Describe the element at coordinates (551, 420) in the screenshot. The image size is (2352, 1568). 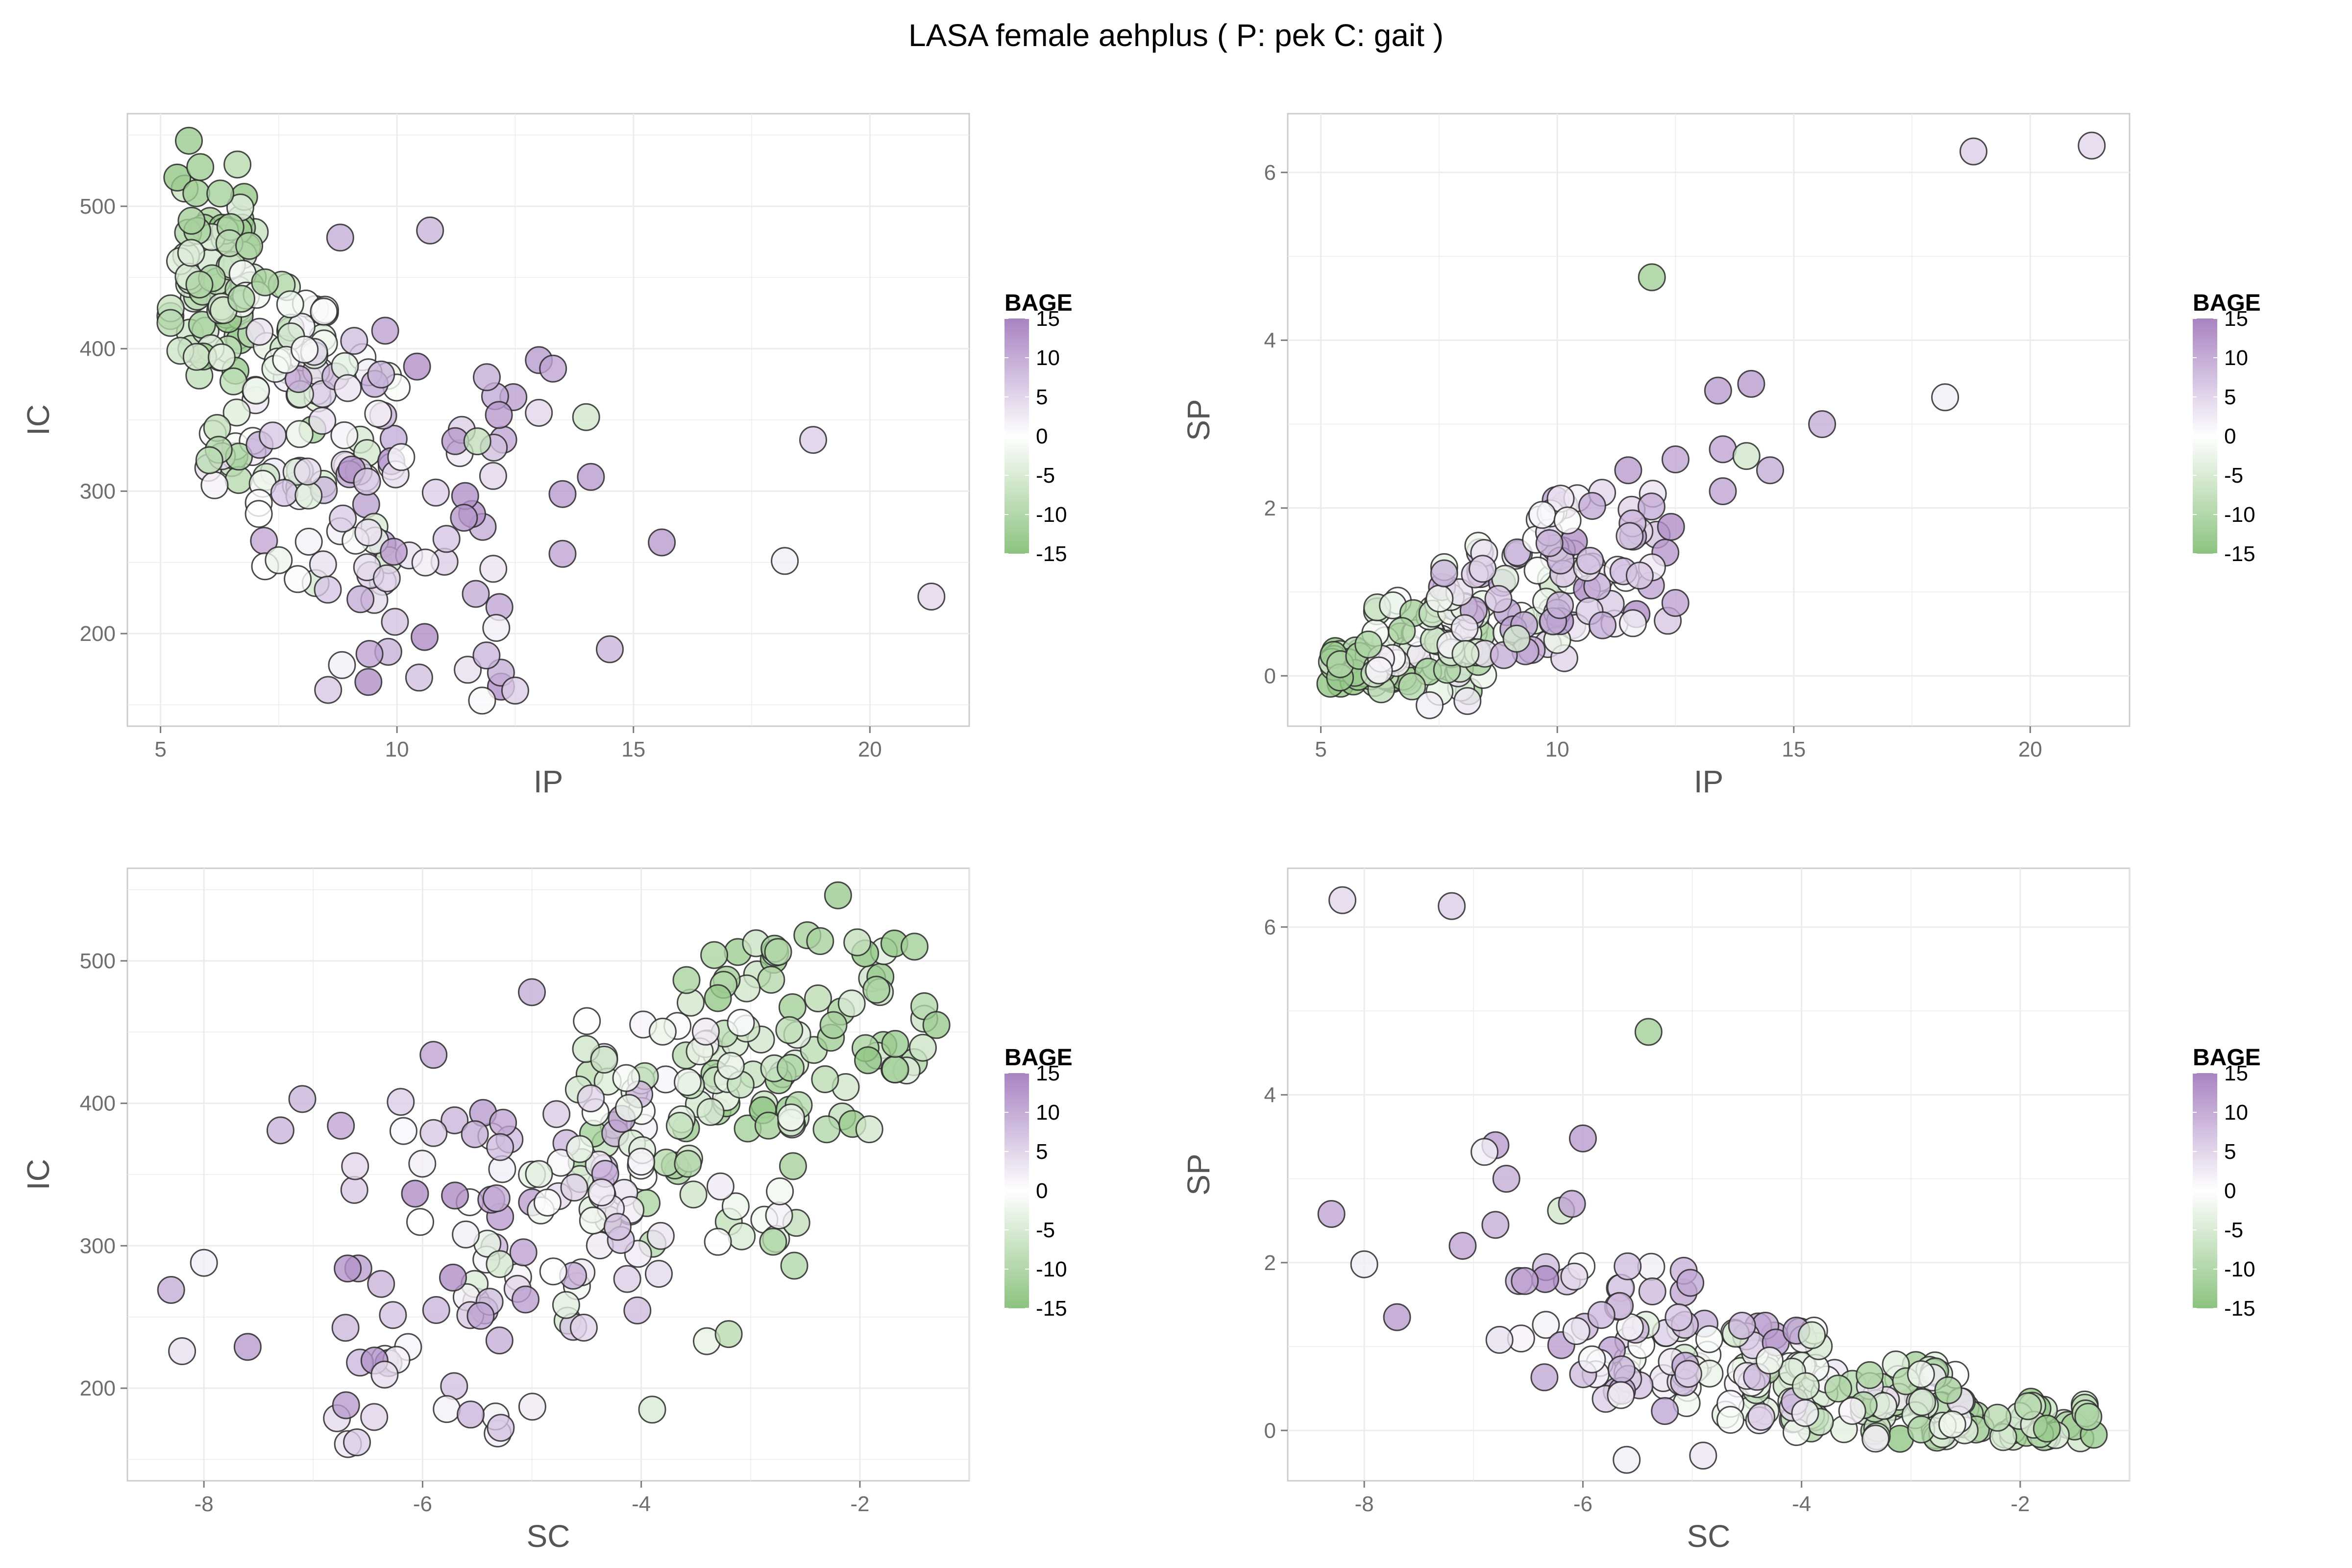
I see `points` at that location.